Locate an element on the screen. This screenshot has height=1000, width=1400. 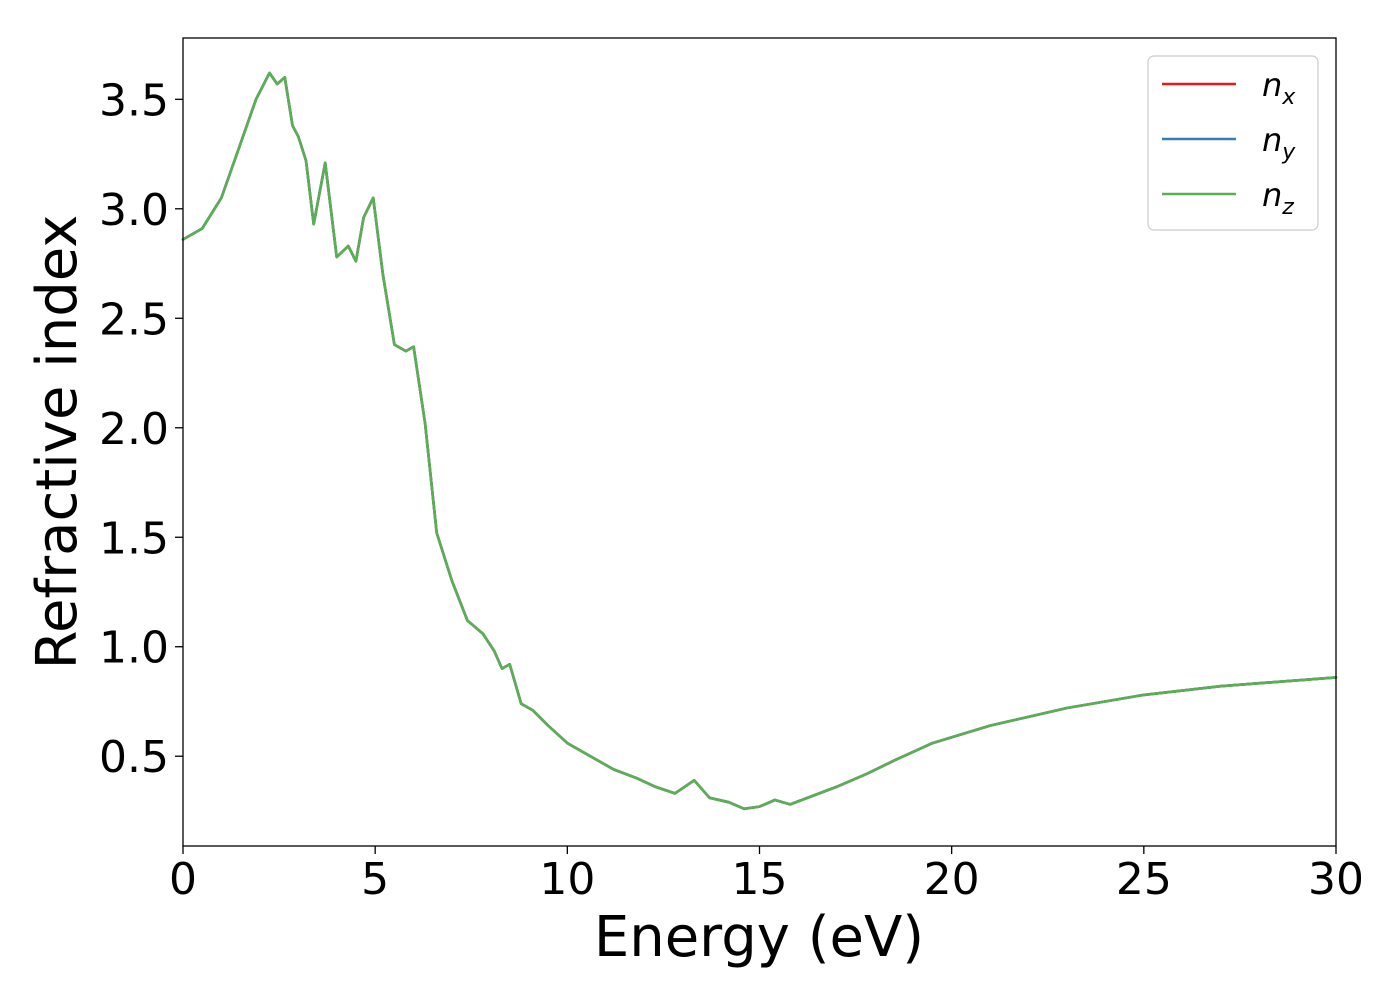
y-tick-label: 3.5 is located at coordinates (134, 100).